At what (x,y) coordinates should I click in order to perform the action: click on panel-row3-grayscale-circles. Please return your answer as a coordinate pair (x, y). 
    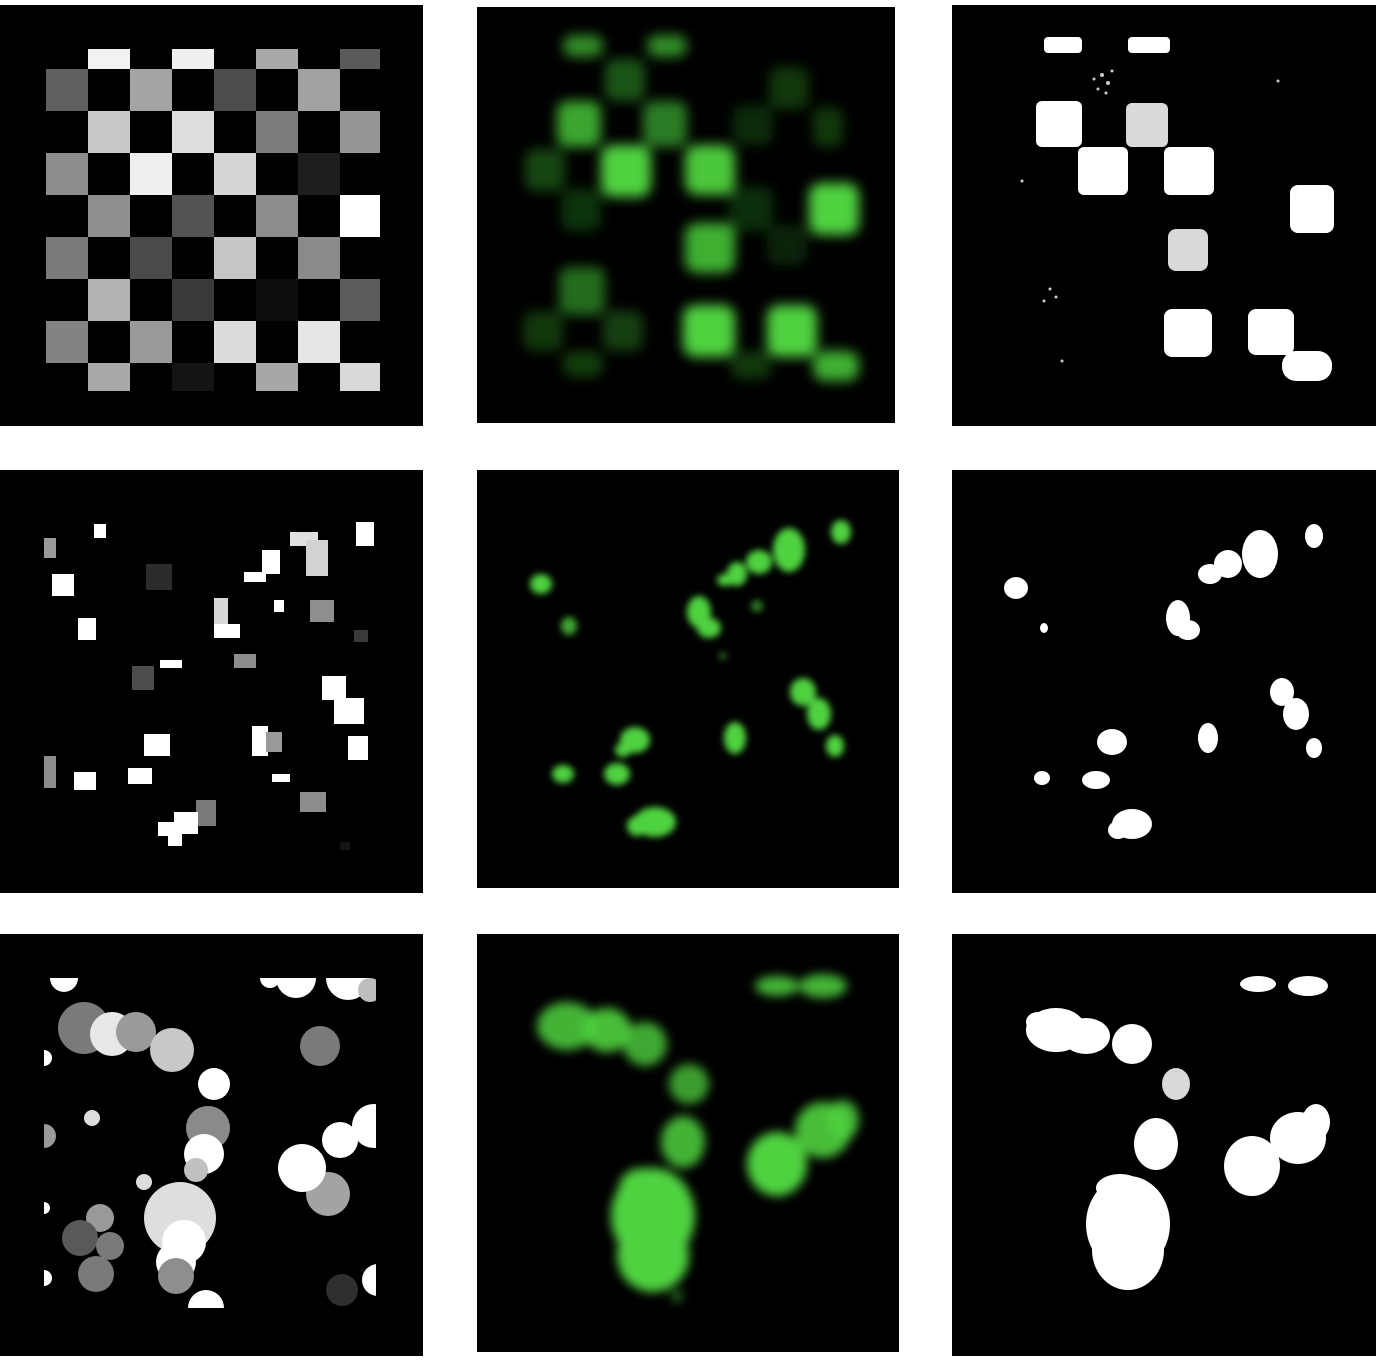
    Looking at the image, I should click on (211, 1145).